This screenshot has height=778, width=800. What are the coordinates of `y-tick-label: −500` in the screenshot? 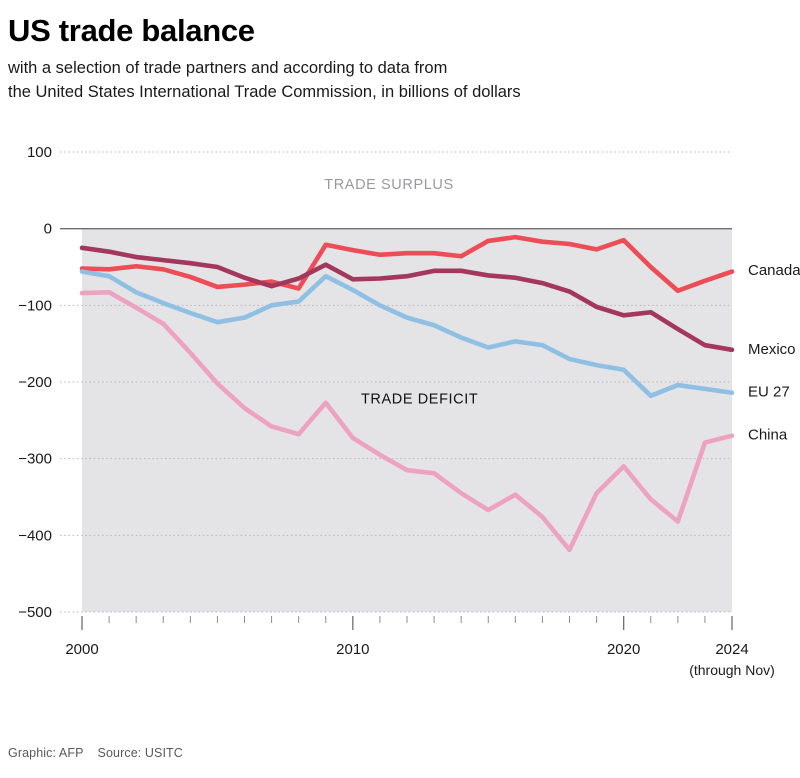 It's located at (35, 612).